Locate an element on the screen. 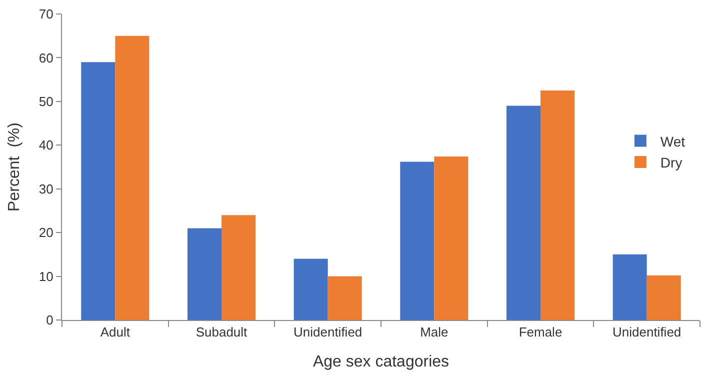  y-axis-title: Percent (%) is located at coordinates (14, 167).